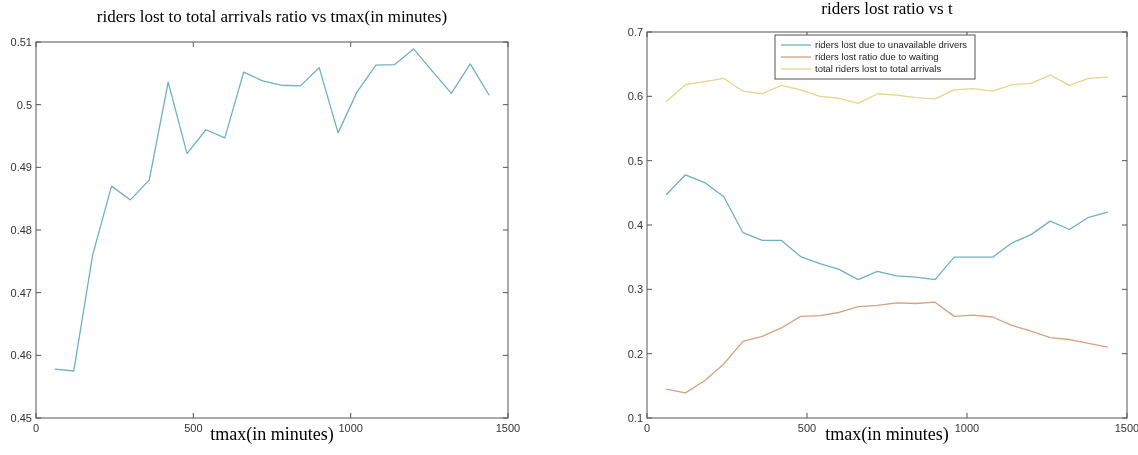 The height and width of the screenshot is (455, 1138). Describe the element at coordinates (21, 355) in the screenshot. I see `y-tick-label: 0.46` at that location.